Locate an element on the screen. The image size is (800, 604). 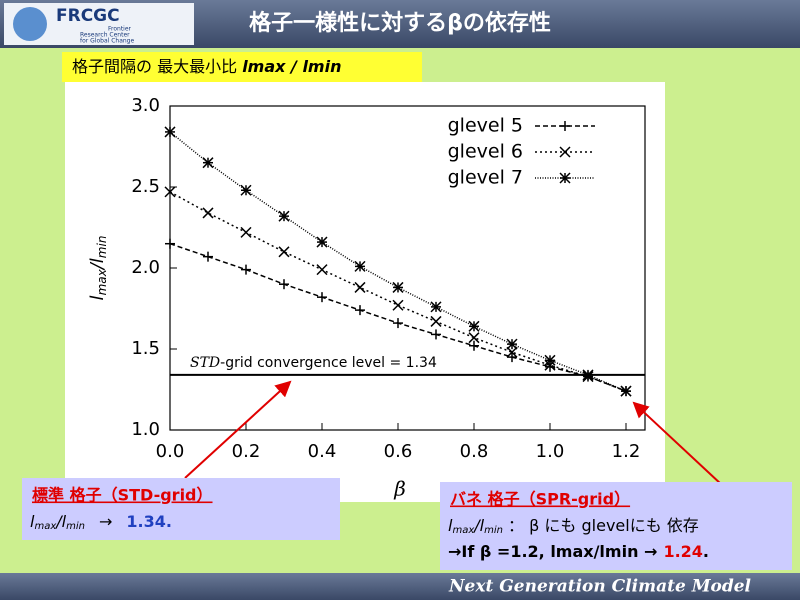
x-tick-label: 1.0 is located at coordinates (550, 451).